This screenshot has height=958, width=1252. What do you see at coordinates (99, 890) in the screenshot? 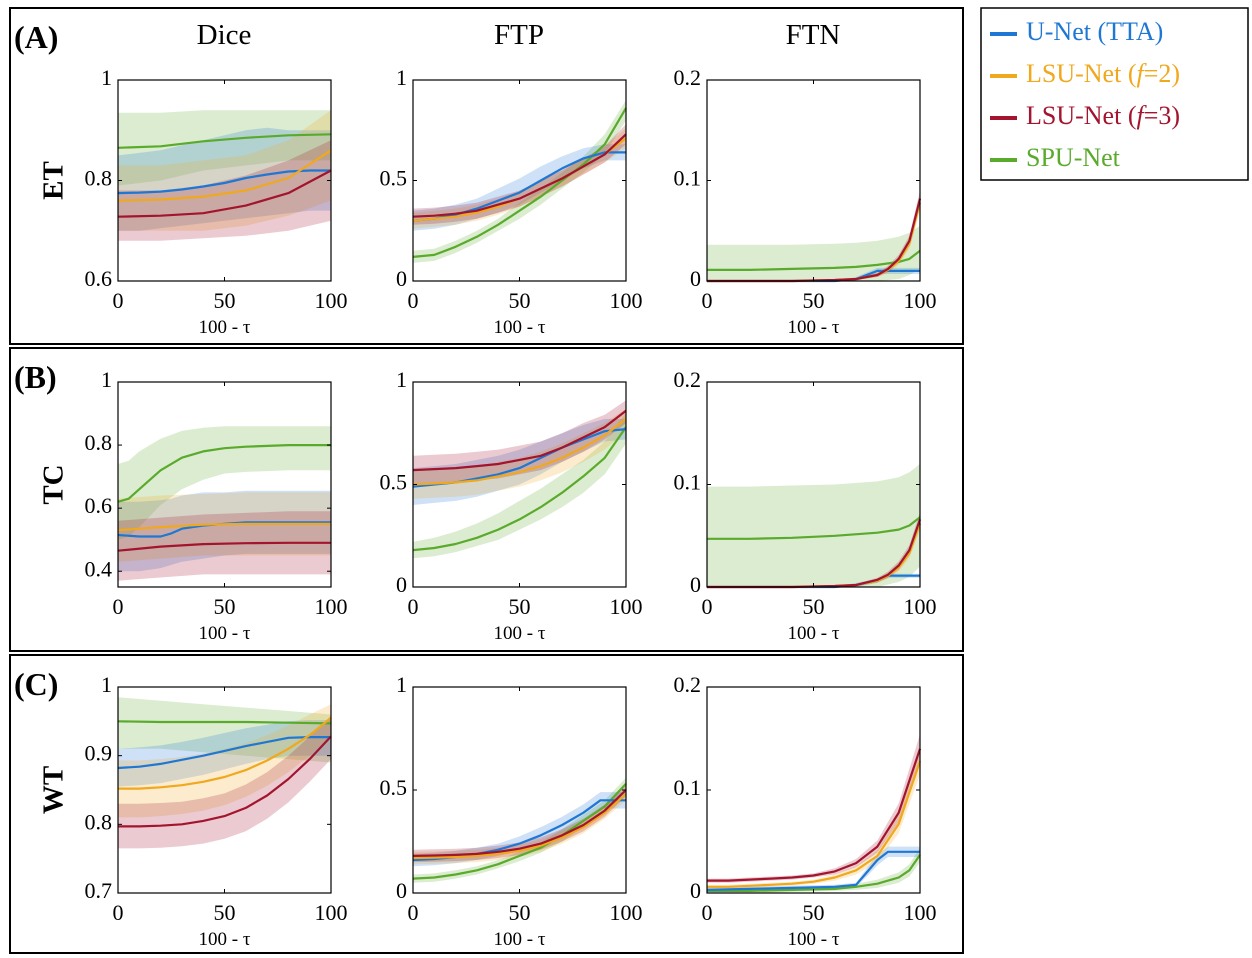
I see `y-tick-label: 0.7` at bounding box center [99, 890].